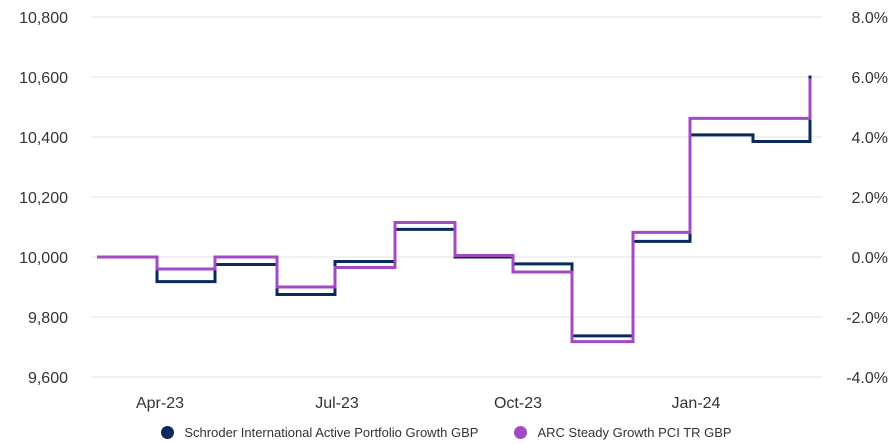 The width and height of the screenshot is (893, 444). Describe the element at coordinates (634, 432) in the screenshot. I see `legend-label-arc: ARC Steady Growth PCI TR GBP` at that location.